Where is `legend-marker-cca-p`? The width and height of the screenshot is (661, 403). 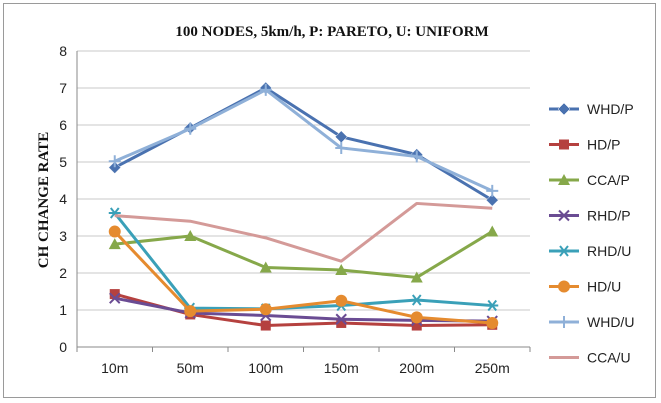 legend-marker-cca-p is located at coordinates (564, 179).